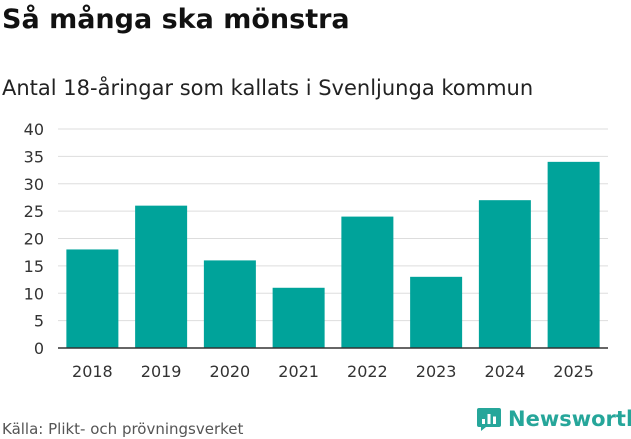  Describe the element at coordinates (39, 321) in the screenshot. I see `y-tick-label: 5` at that location.